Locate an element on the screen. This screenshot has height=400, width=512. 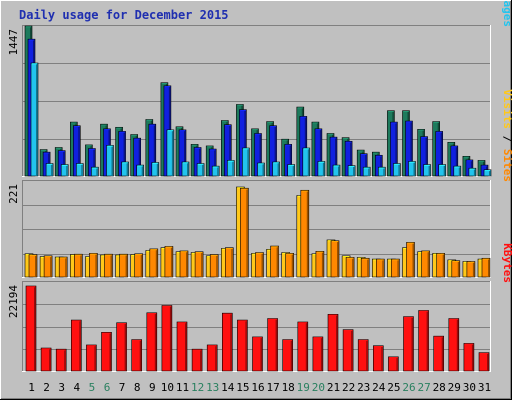
day-label-8: 8 is located at coordinates (137, 387).